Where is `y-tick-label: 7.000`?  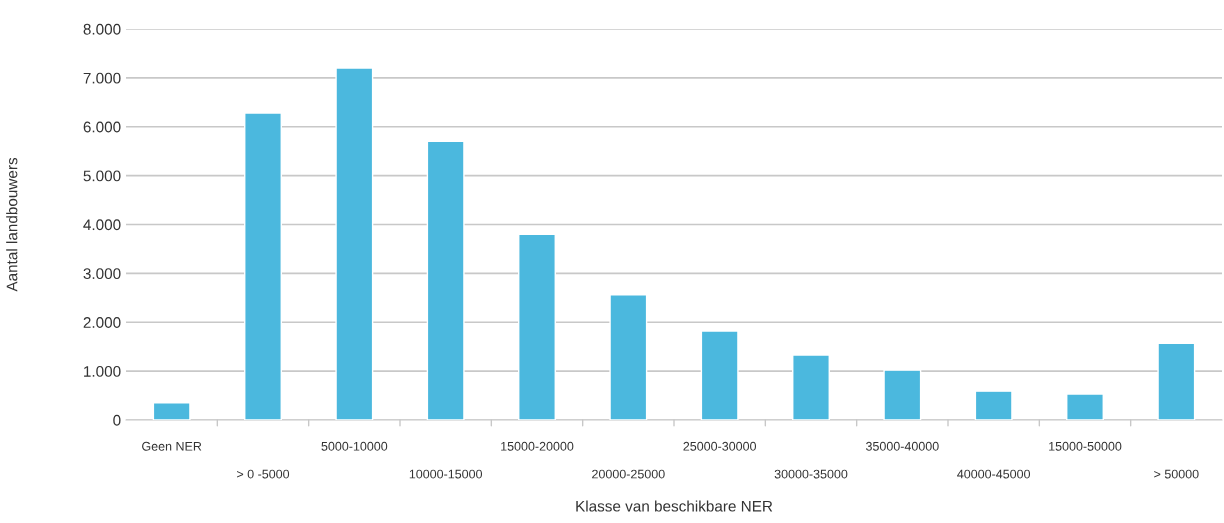
y-tick-label: 7.000 is located at coordinates (102, 78).